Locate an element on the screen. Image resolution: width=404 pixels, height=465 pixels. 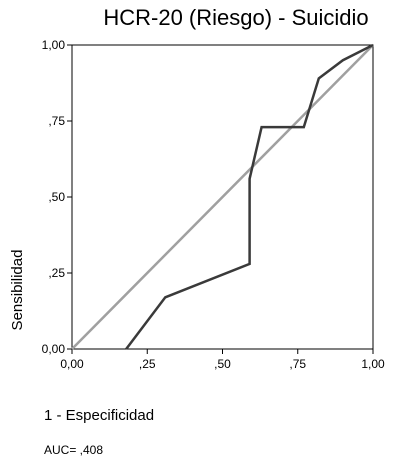
auc-annotation: AUC= ,408 is located at coordinates (73, 450).